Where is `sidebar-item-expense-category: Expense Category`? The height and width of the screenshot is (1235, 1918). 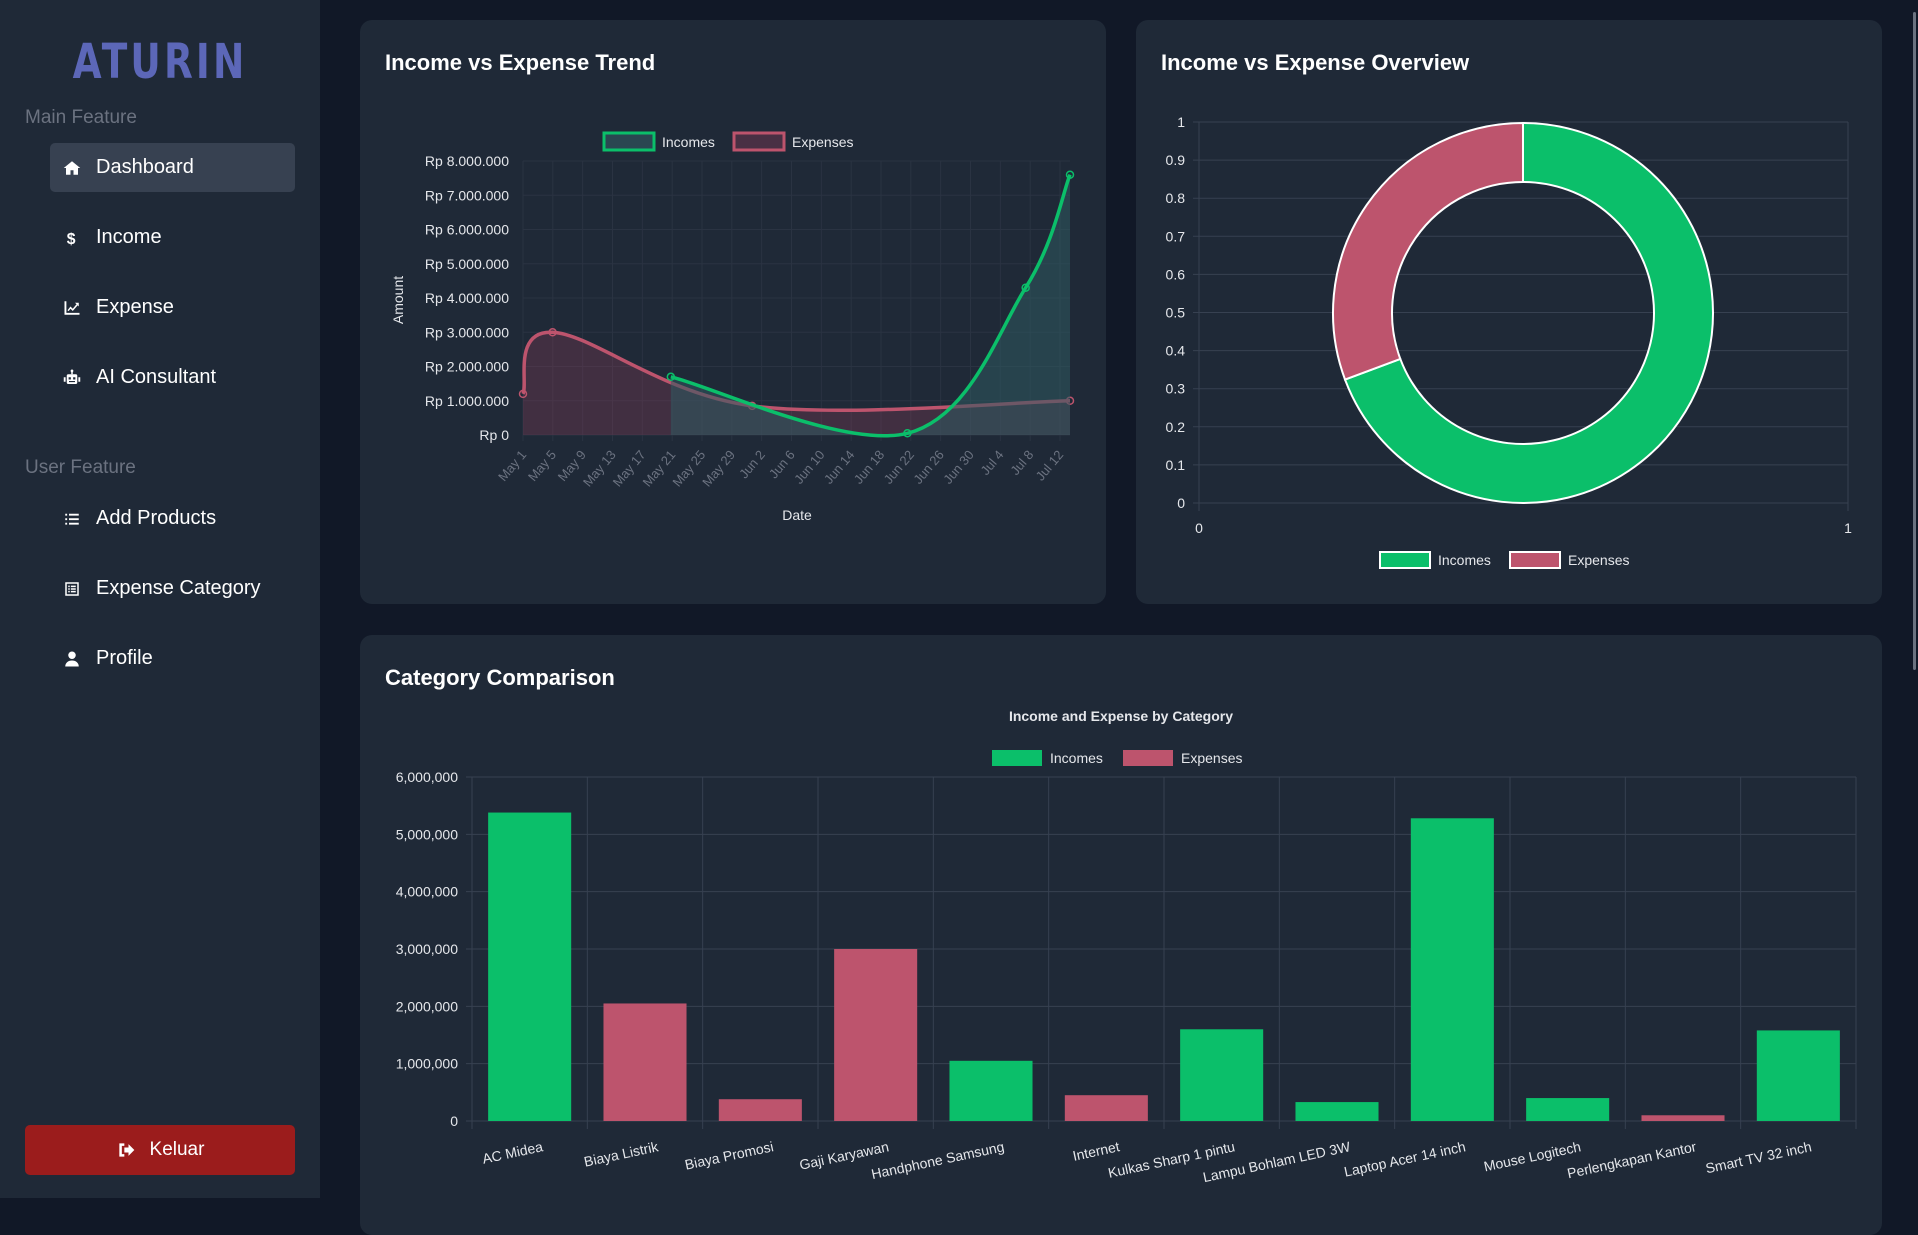
sidebar-item-expense-category: Expense Category is located at coordinates (172, 588).